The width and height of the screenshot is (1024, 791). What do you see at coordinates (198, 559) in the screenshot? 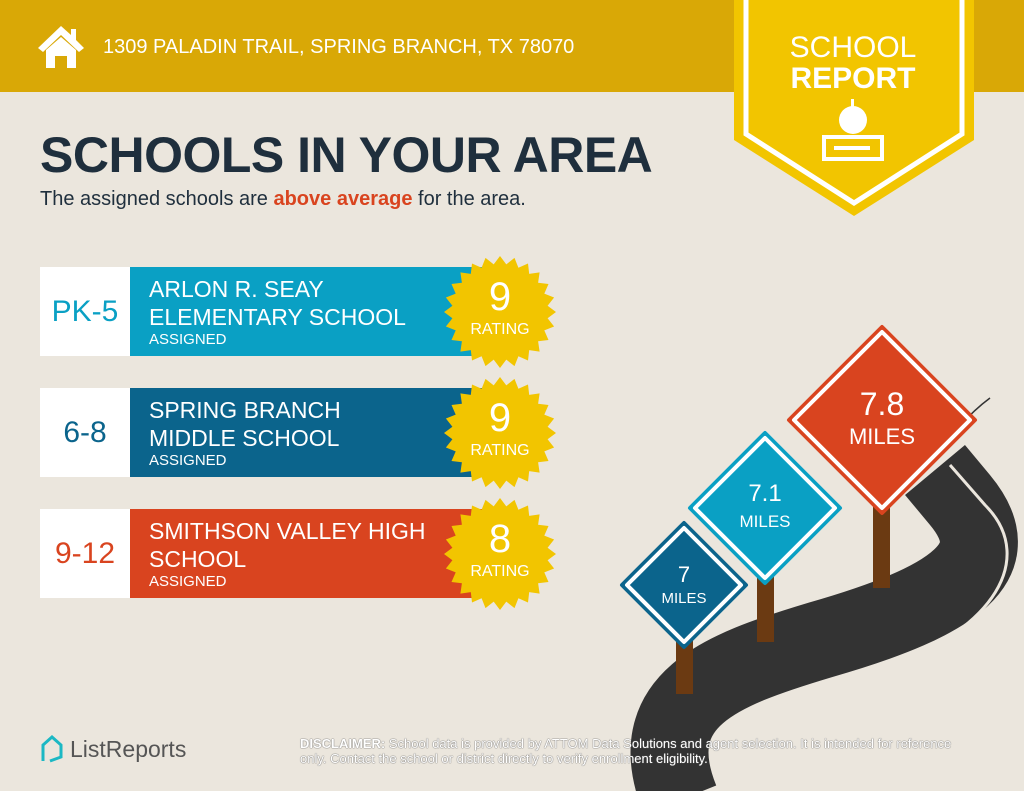
I see `school-name-line2: SCHOOL` at bounding box center [198, 559].